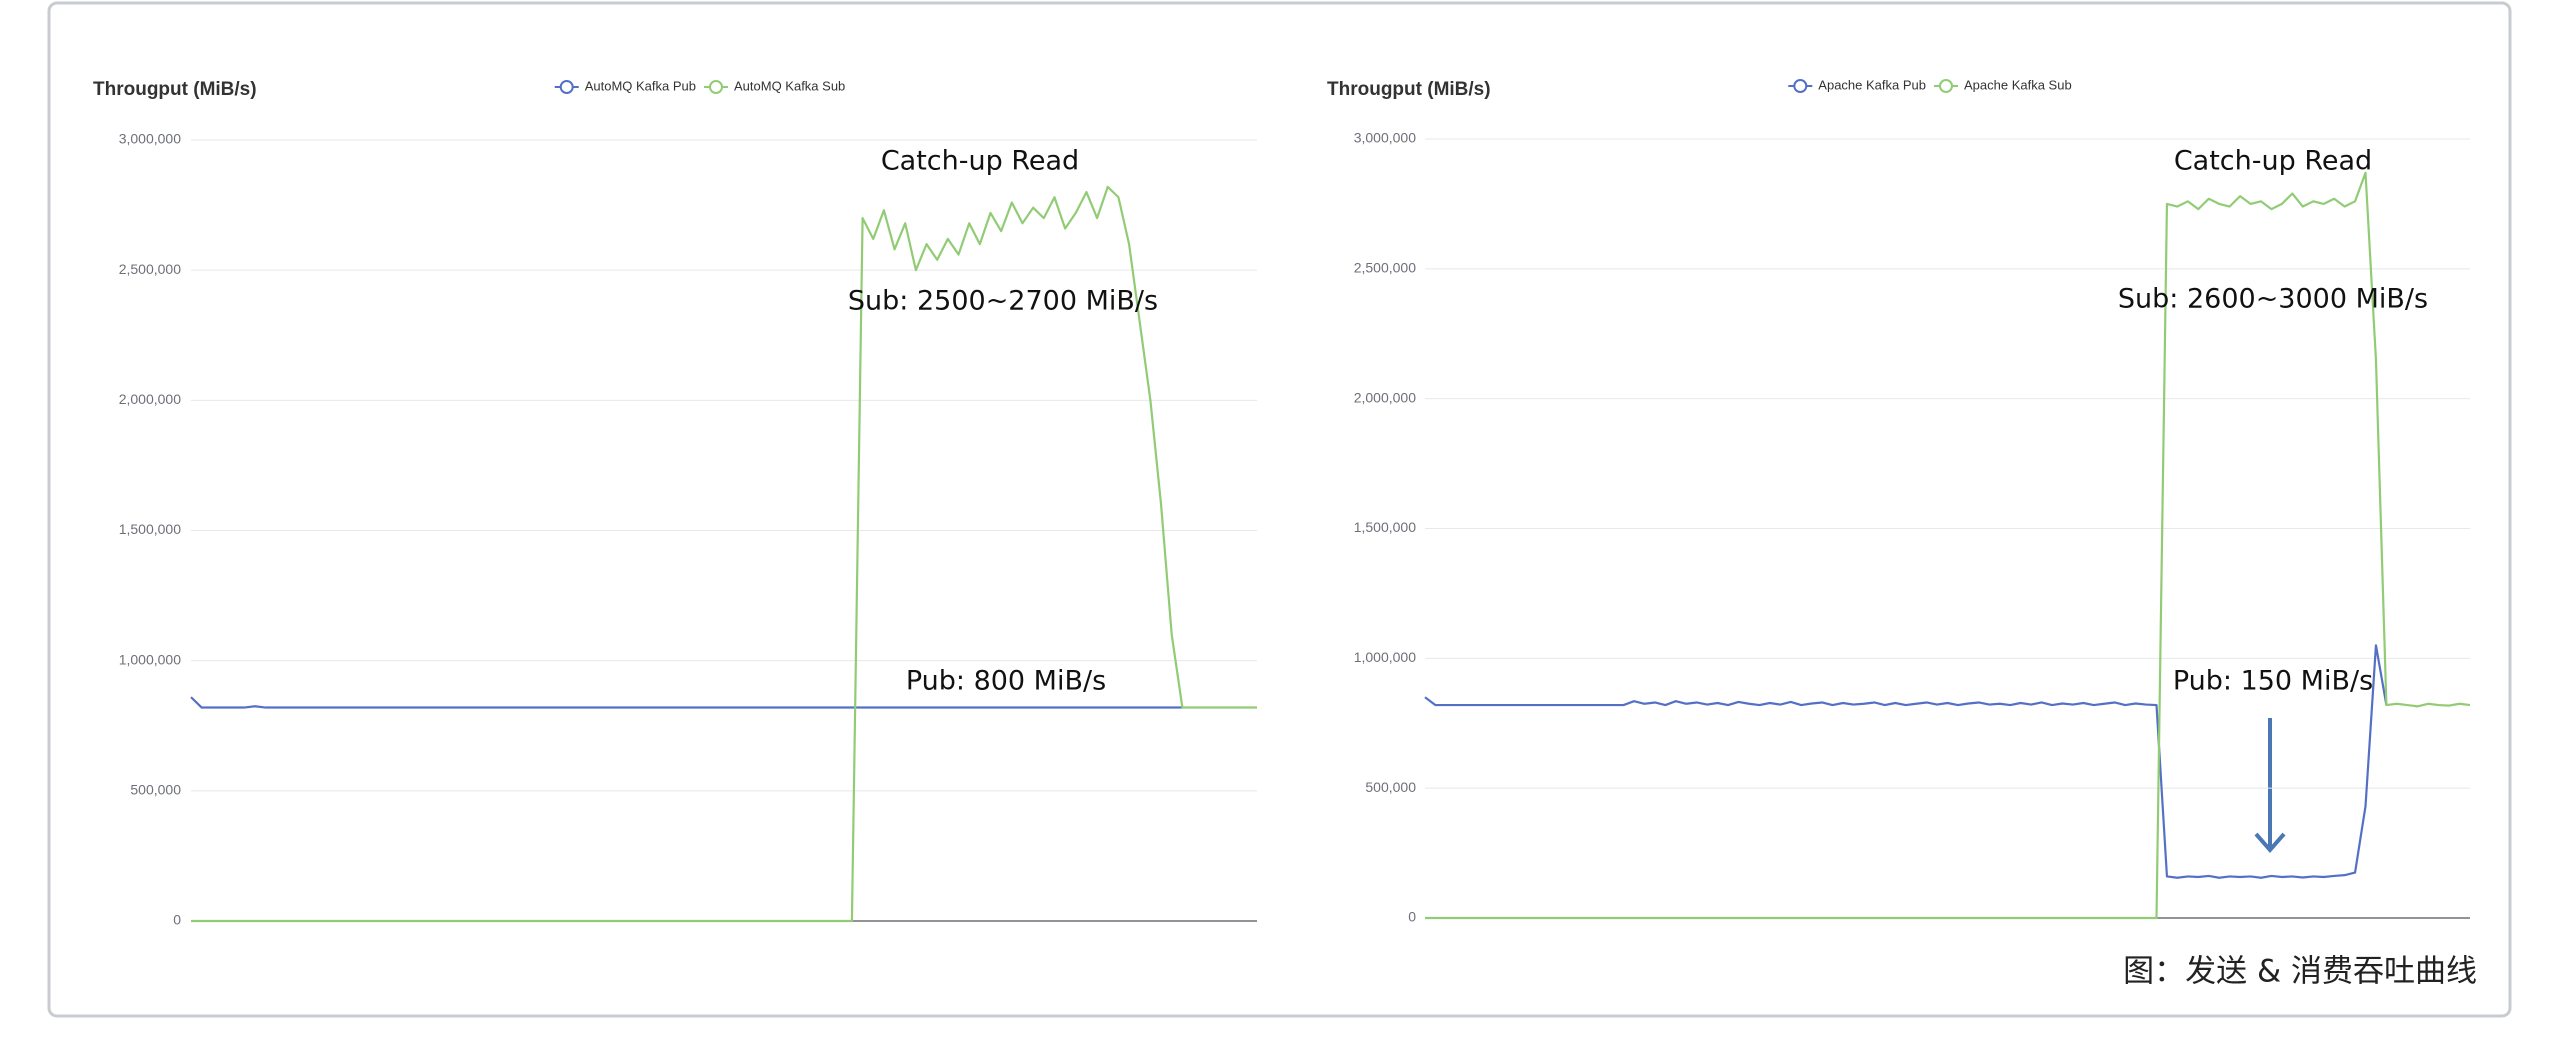 The width and height of the screenshot is (2560, 1053). Describe the element at coordinates (2273, 681) in the screenshot. I see `annotation: Pub: 150 MiB/s` at that location.